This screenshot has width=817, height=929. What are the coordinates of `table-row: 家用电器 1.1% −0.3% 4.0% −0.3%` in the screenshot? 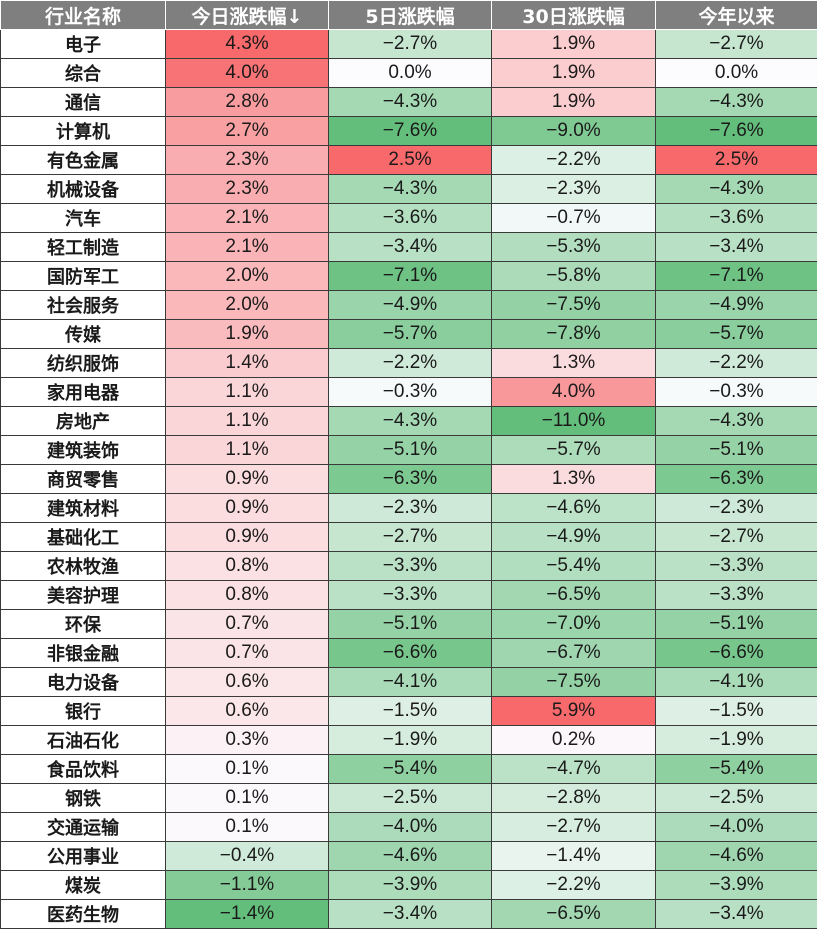 It's located at (408, 392).